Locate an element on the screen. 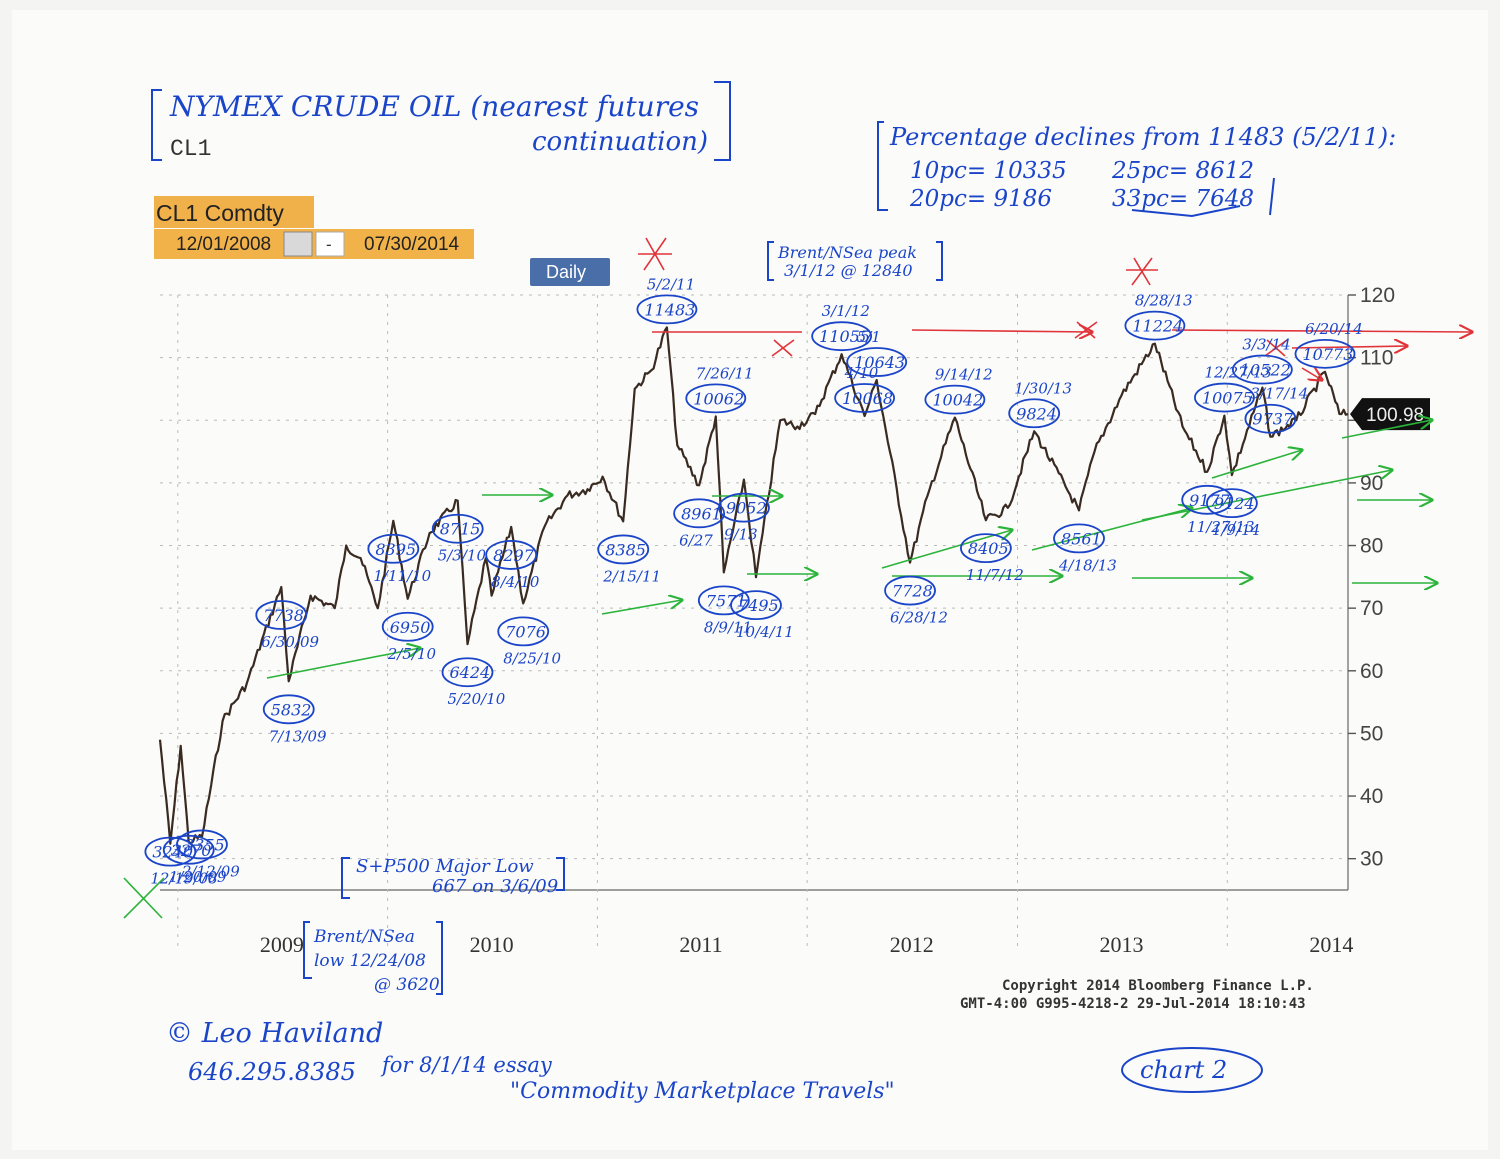  label-value: 10062 is located at coordinates (718, 398).